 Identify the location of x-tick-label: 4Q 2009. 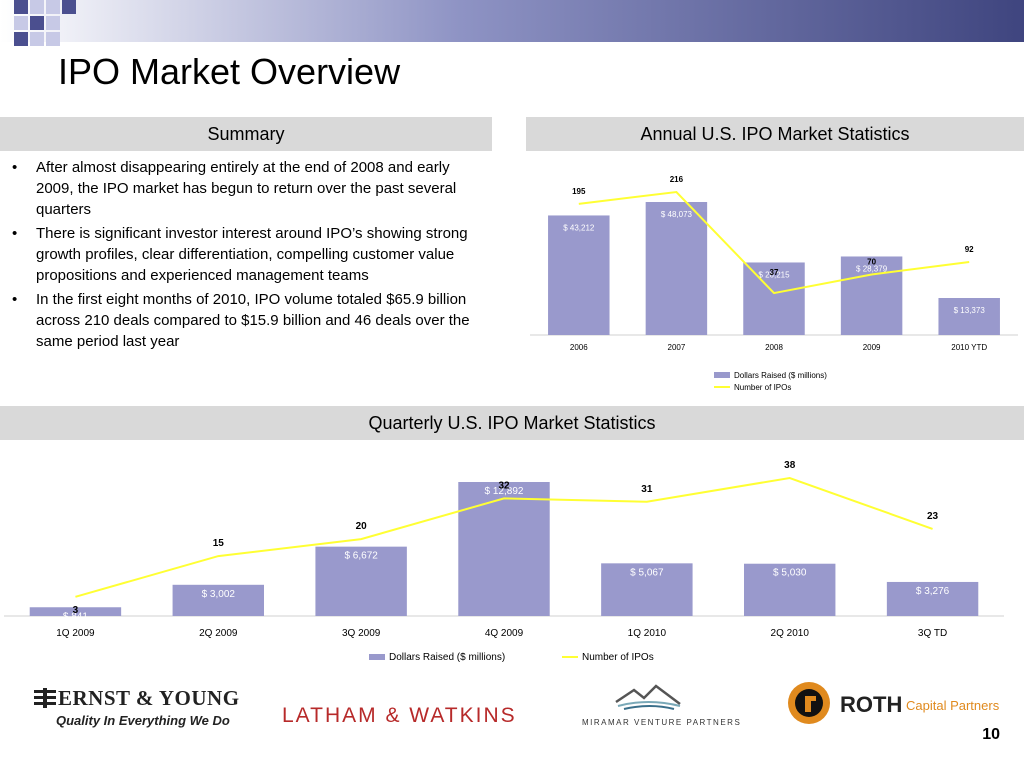
(504, 633).